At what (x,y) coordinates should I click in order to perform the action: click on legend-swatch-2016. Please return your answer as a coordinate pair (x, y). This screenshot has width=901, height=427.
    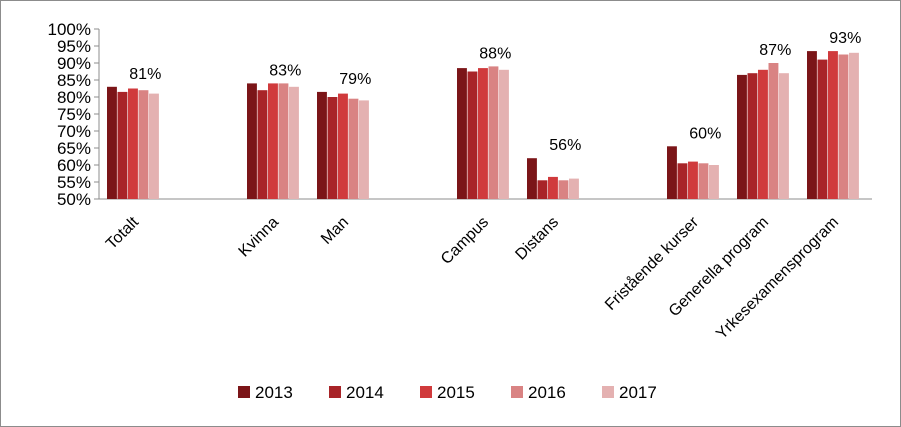
    Looking at the image, I should click on (517, 392).